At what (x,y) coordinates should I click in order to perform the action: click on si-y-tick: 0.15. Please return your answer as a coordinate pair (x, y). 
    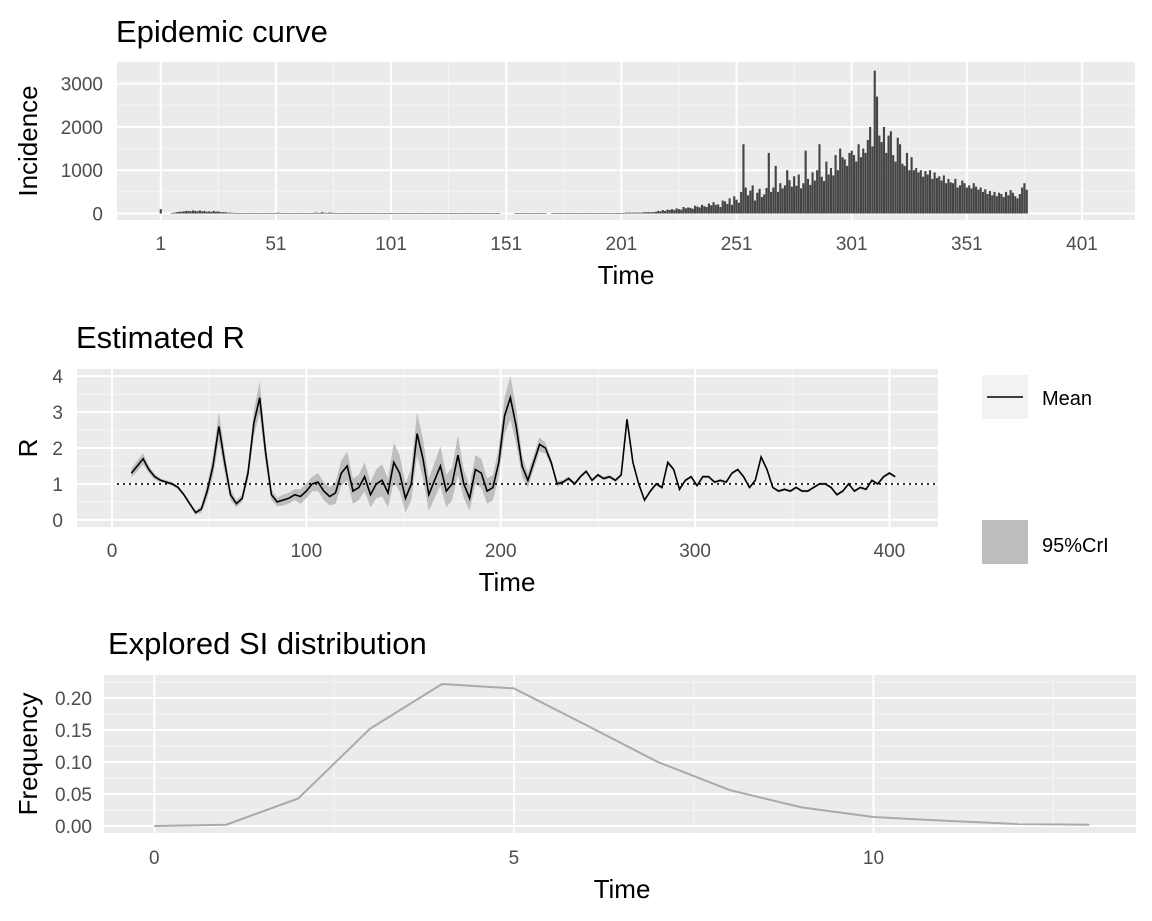
    Looking at the image, I should click on (73, 731).